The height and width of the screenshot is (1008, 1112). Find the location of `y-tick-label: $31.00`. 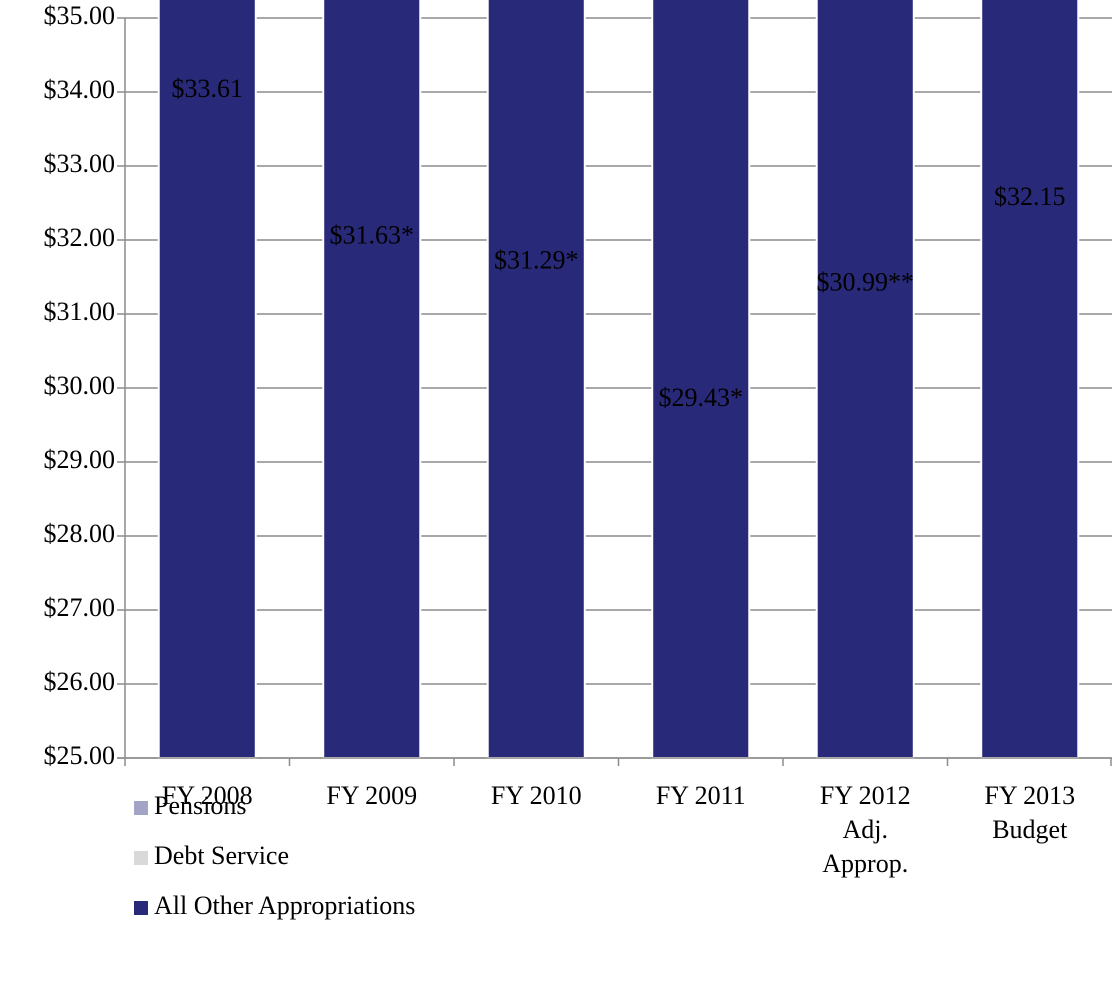

y-tick-label: $31.00 is located at coordinates (80, 311).